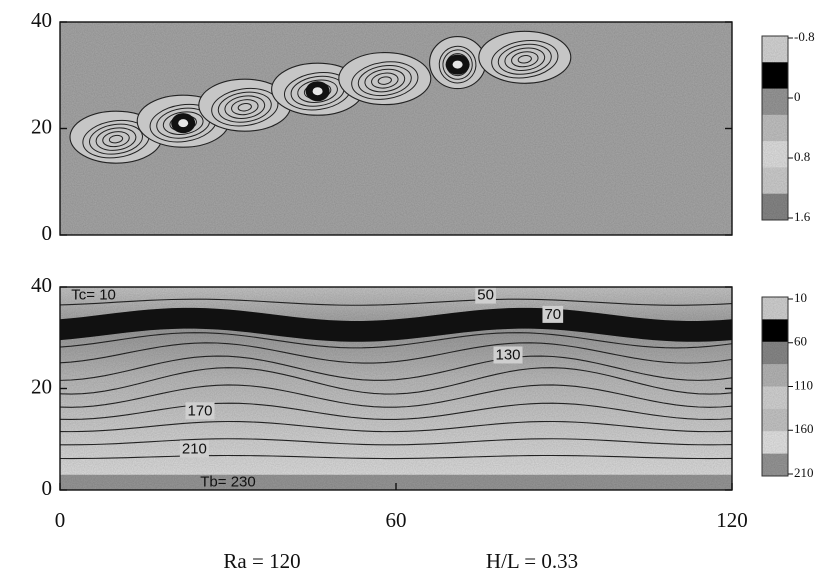 This screenshot has height=579, width=836. What do you see at coordinates (261, 561) in the screenshot?
I see `caption: Ra = 120` at bounding box center [261, 561].